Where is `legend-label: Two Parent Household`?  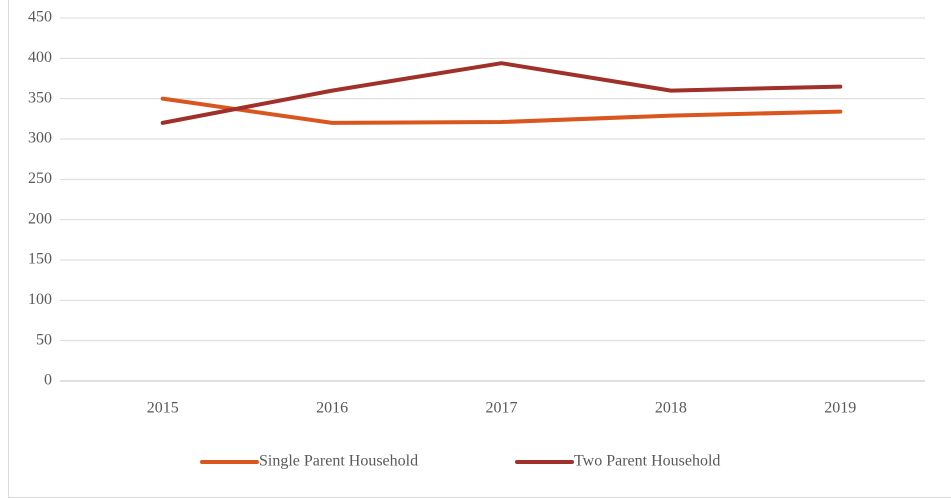
legend-label: Two Parent Household is located at coordinates (647, 461).